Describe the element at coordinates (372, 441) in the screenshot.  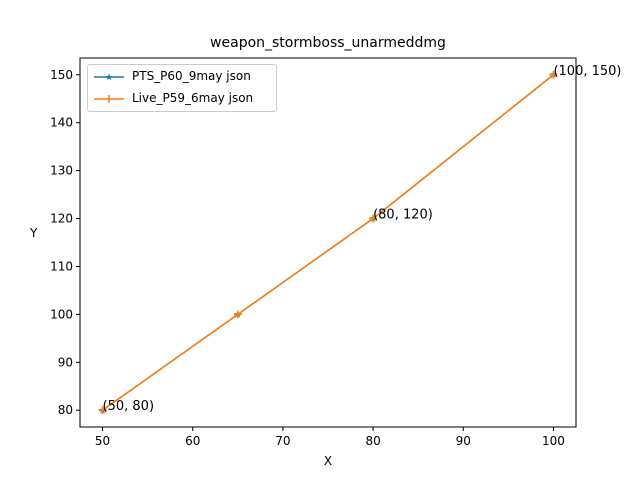
I see `x-tick-label: 80` at that location.